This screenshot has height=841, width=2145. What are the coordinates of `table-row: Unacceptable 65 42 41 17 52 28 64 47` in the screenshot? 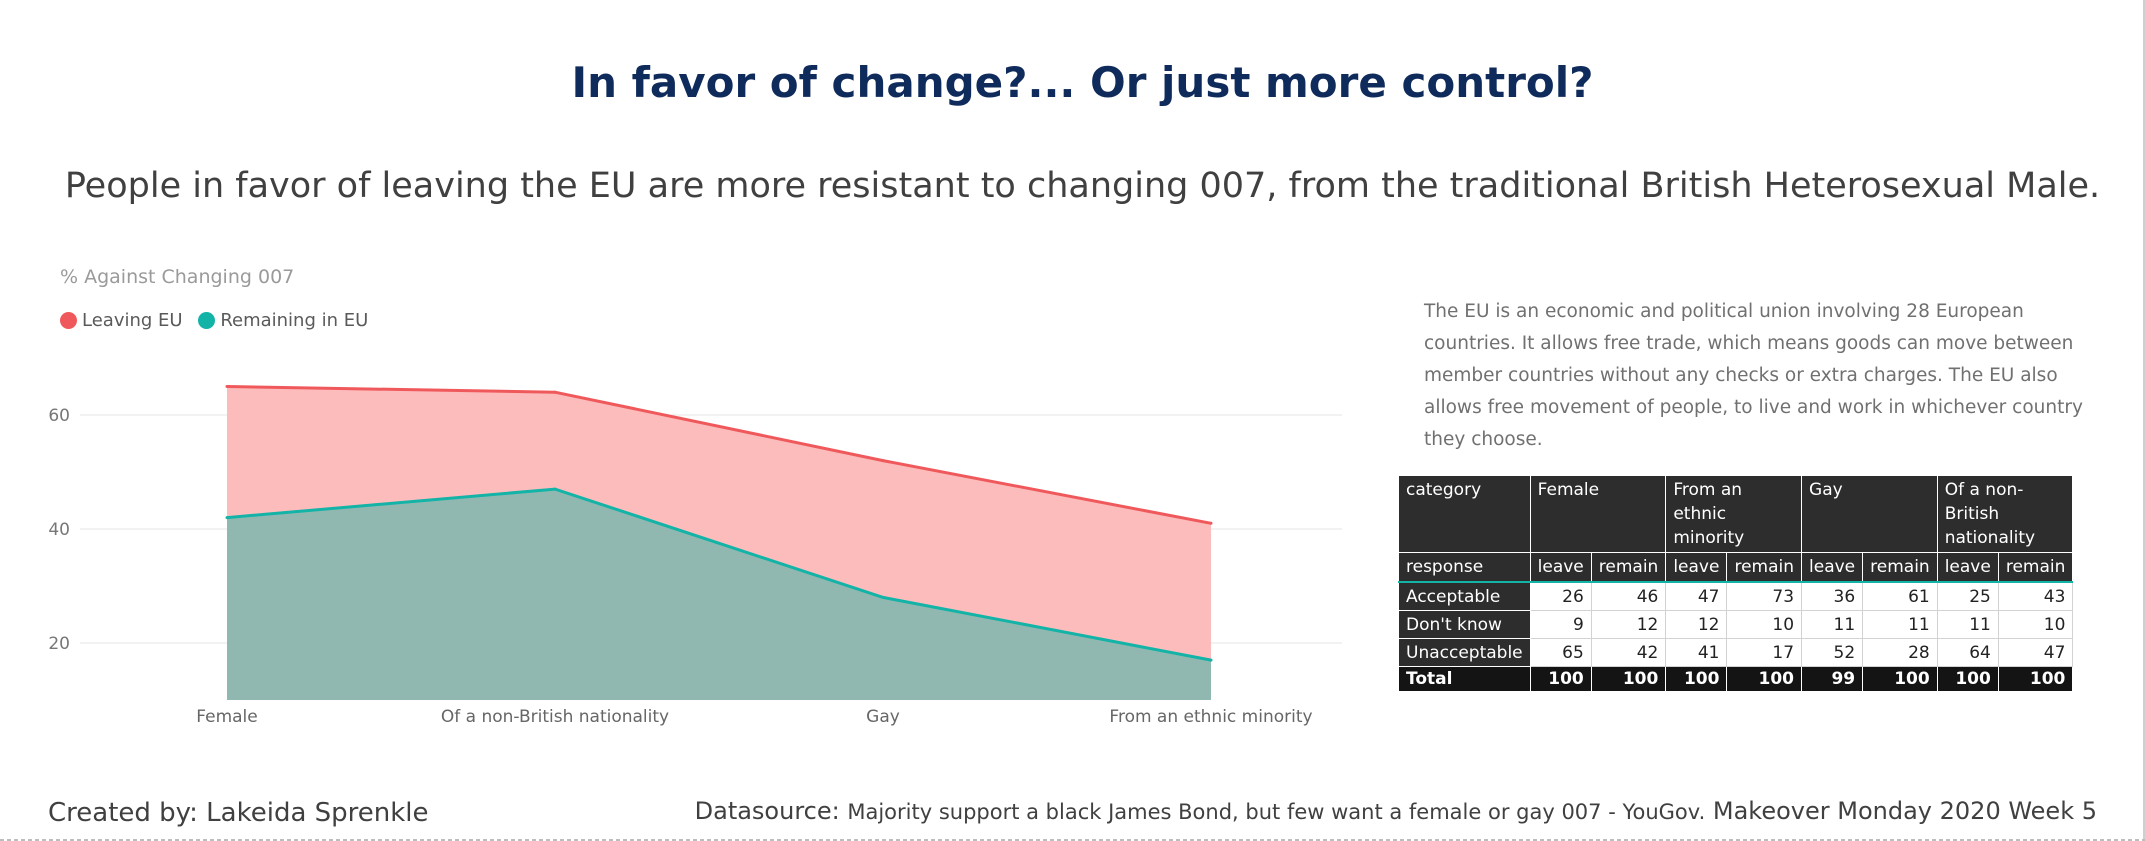 It's located at (1736, 652).